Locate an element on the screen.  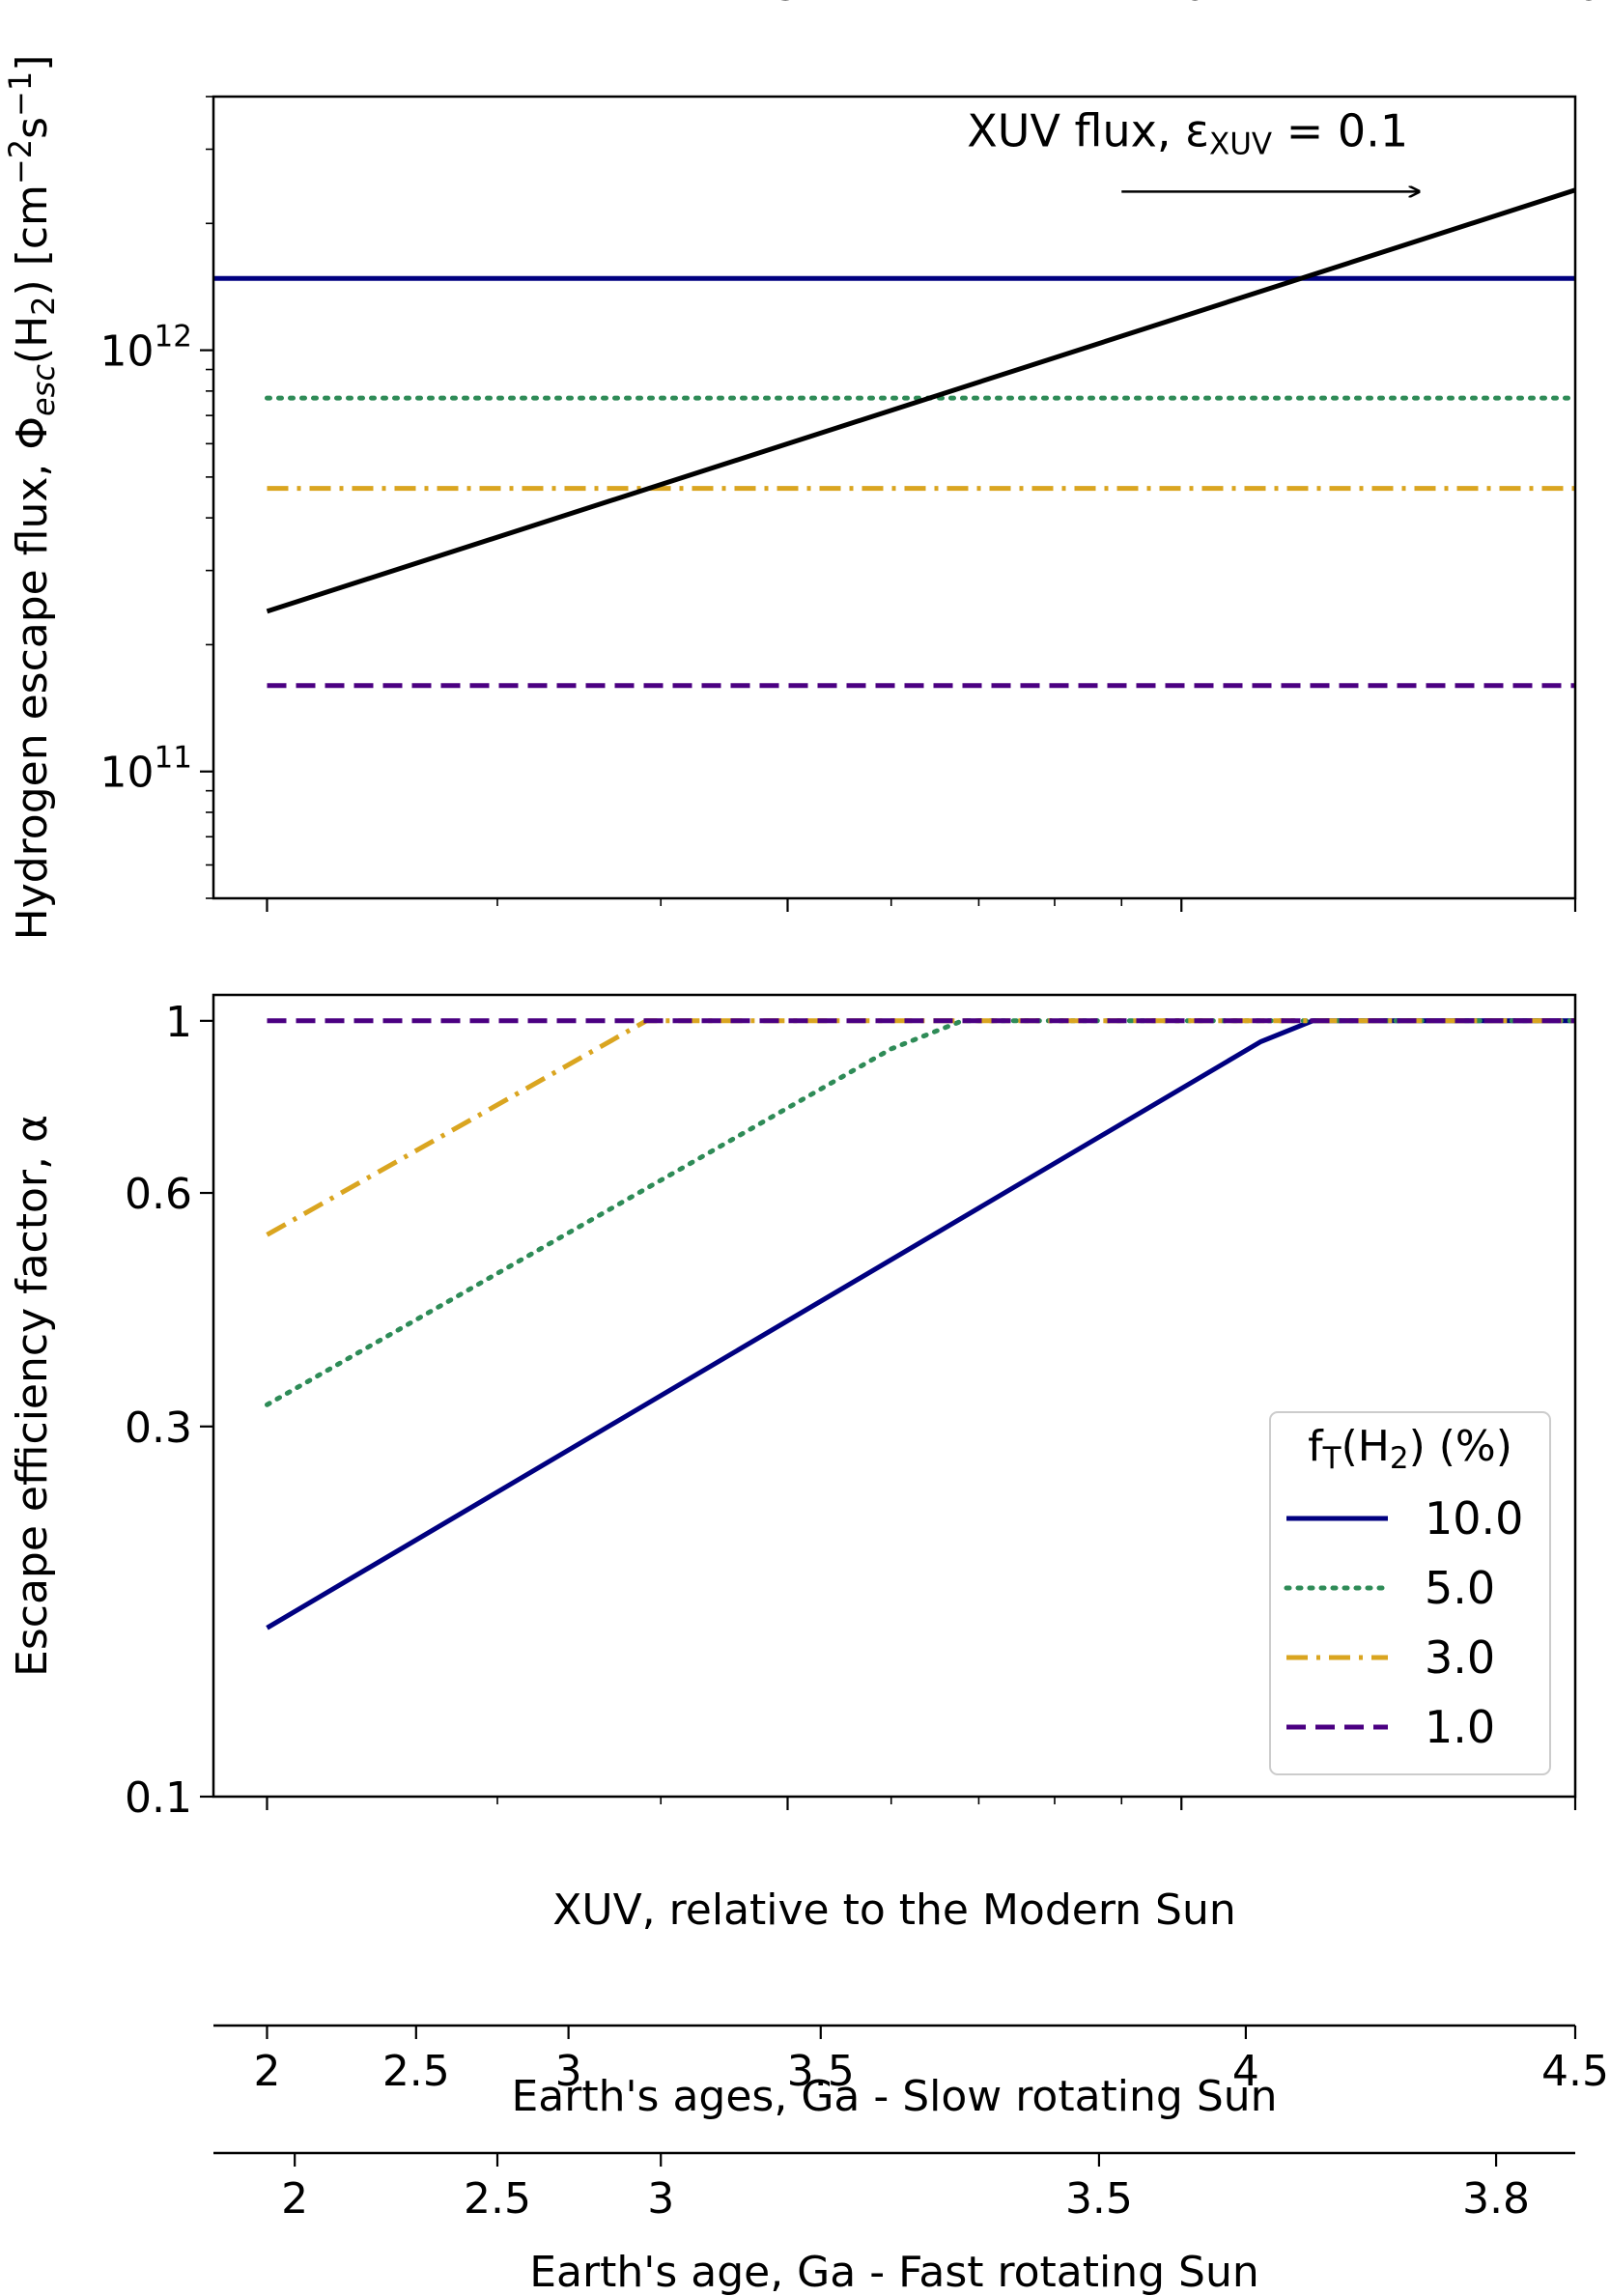
bottom-y-ticks: 0.1 0.3 0.6 1 is located at coordinates (169, 1410).